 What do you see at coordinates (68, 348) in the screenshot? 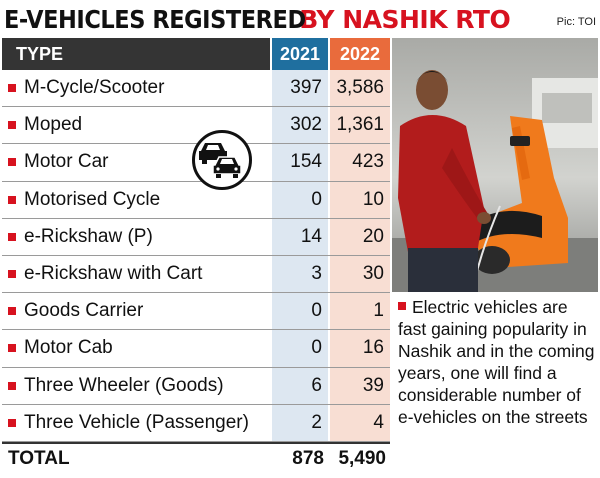
I see `row-type-label: Motor Cab` at bounding box center [68, 348].